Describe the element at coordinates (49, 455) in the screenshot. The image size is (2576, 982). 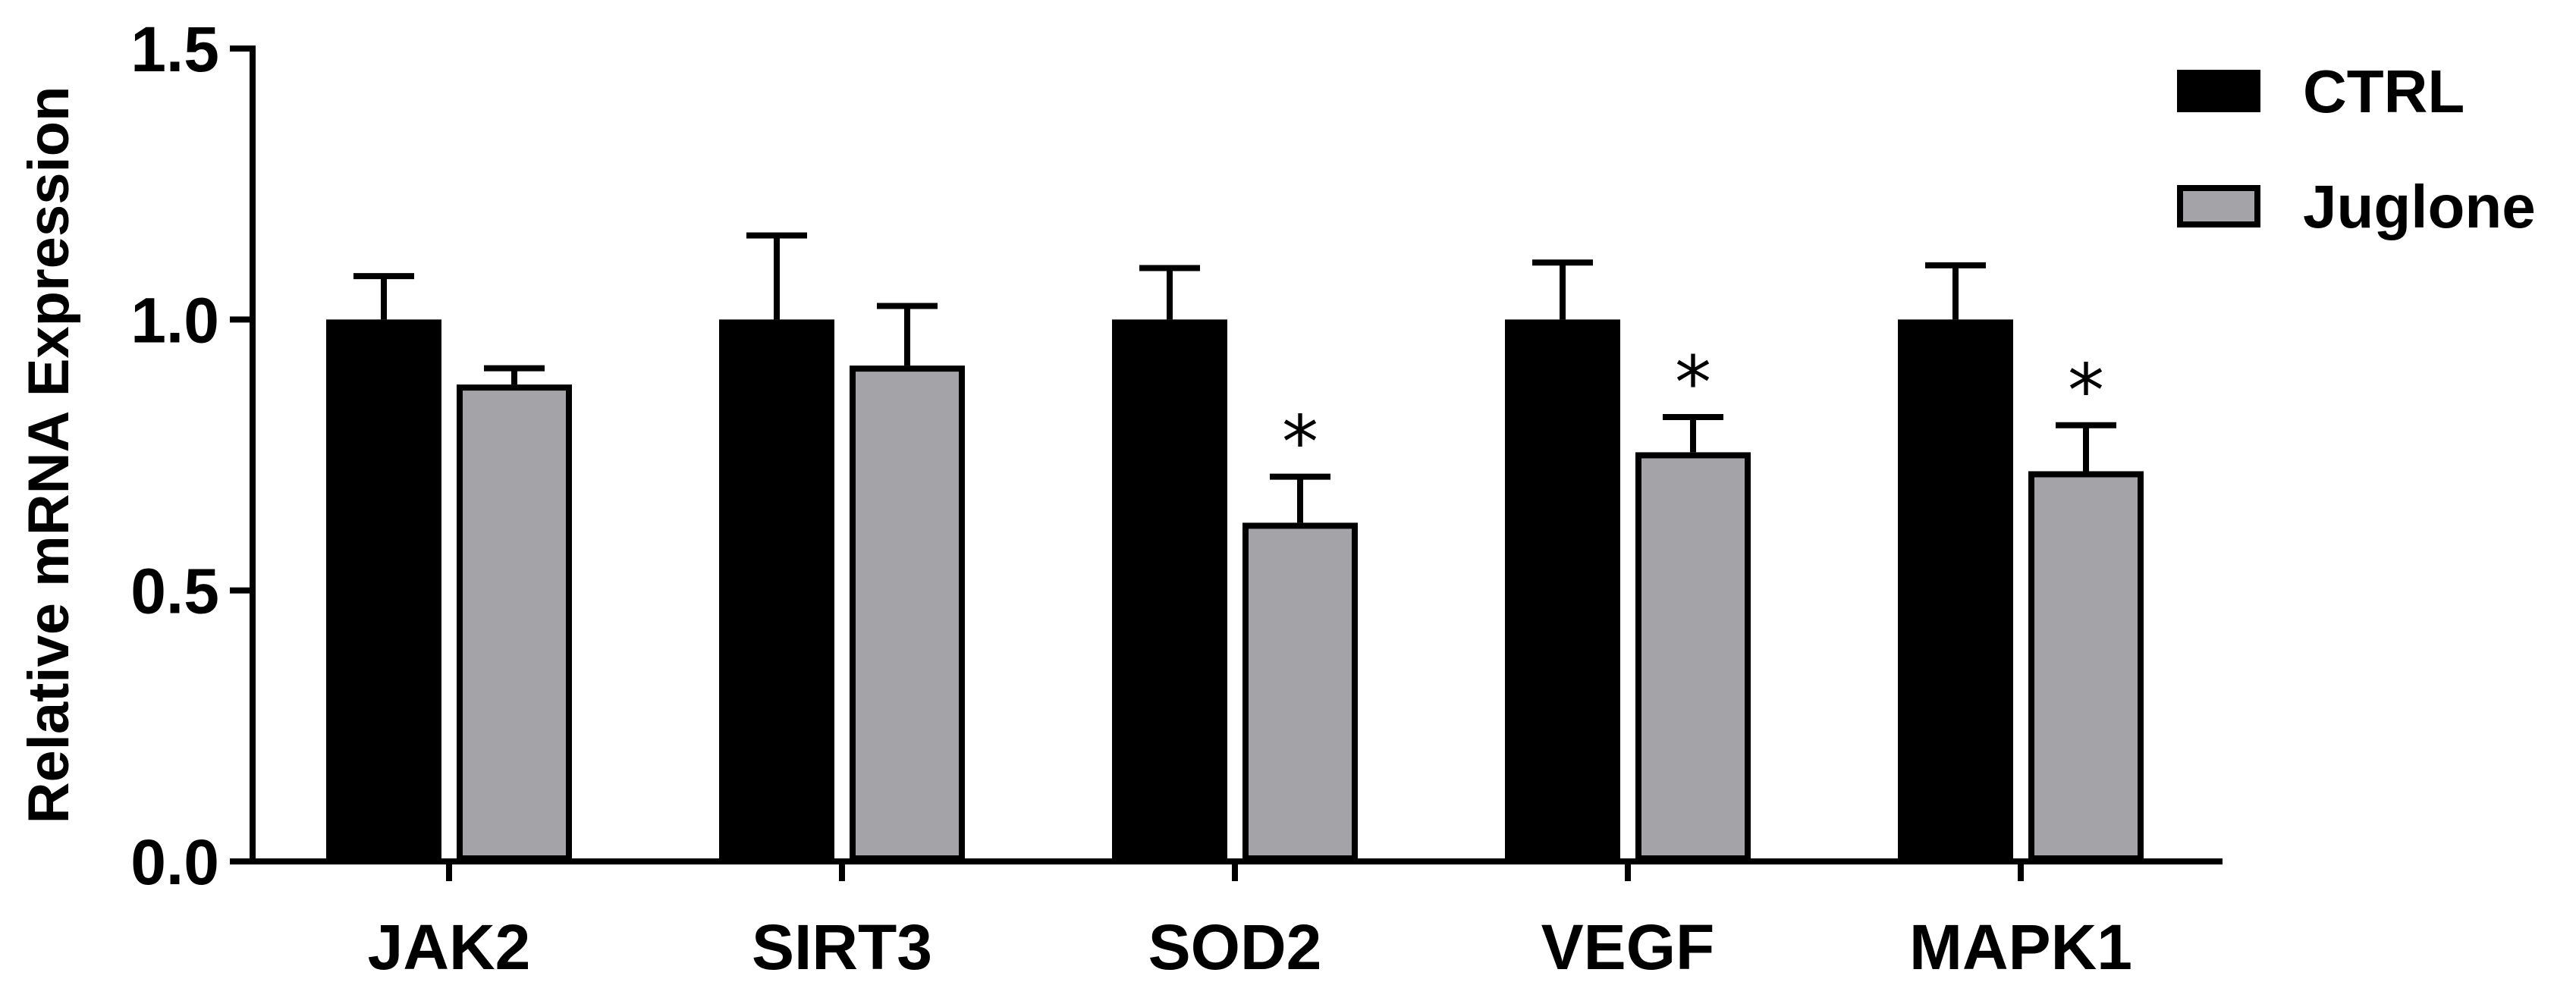
I see `y-axis-label: Relative mRNA Expression` at that location.